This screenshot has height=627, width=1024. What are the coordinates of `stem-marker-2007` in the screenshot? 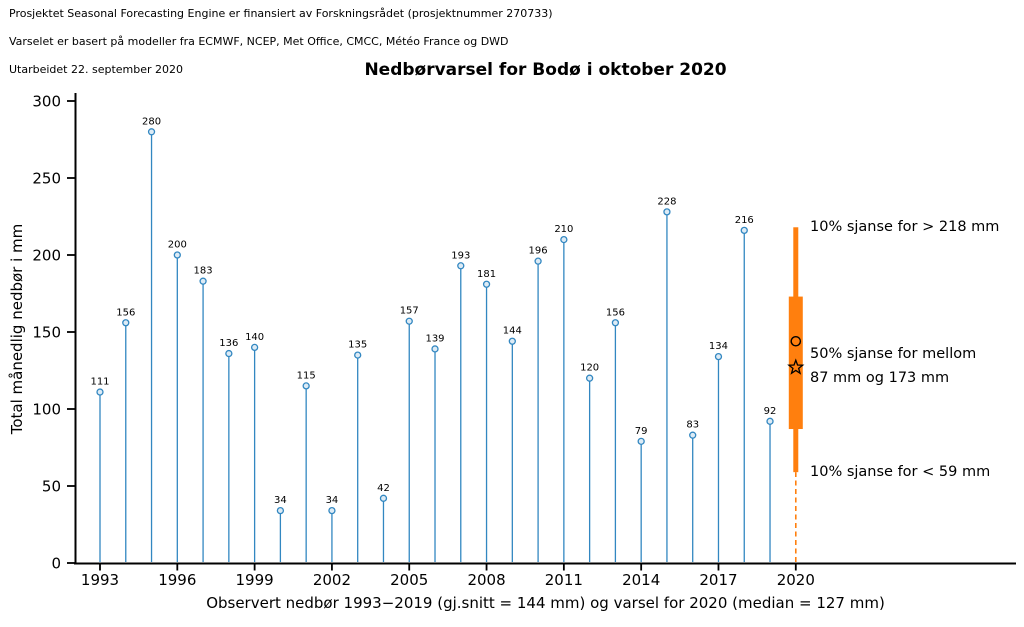 It's located at (461, 266).